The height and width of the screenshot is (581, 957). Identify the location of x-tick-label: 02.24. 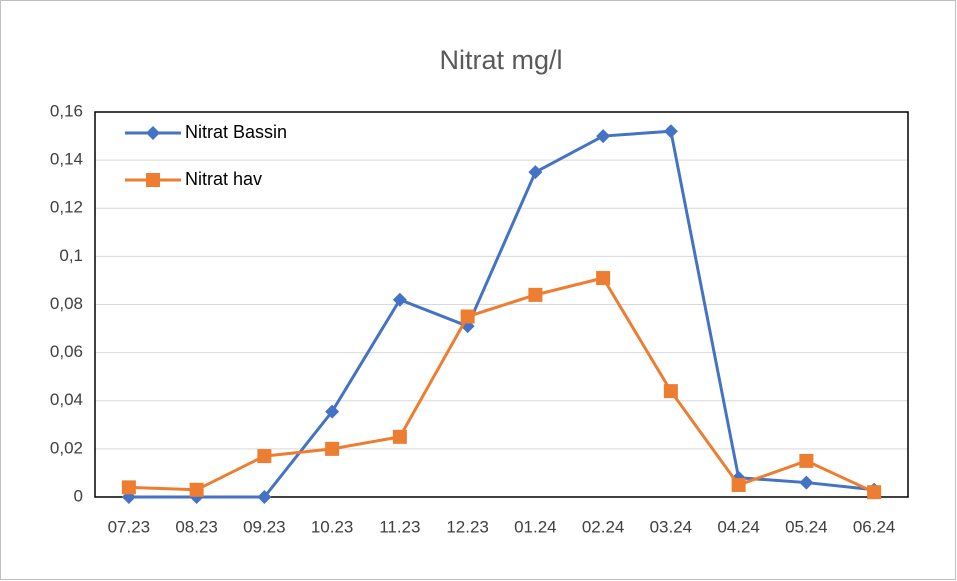
(603, 526).